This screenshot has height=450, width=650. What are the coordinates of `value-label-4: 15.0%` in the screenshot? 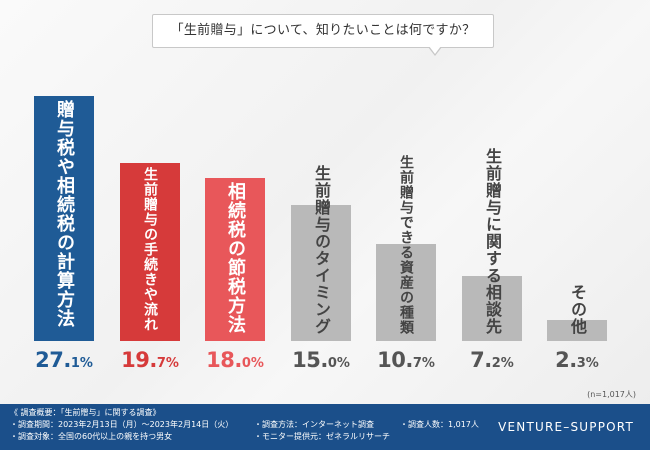 It's located at (321, 360).